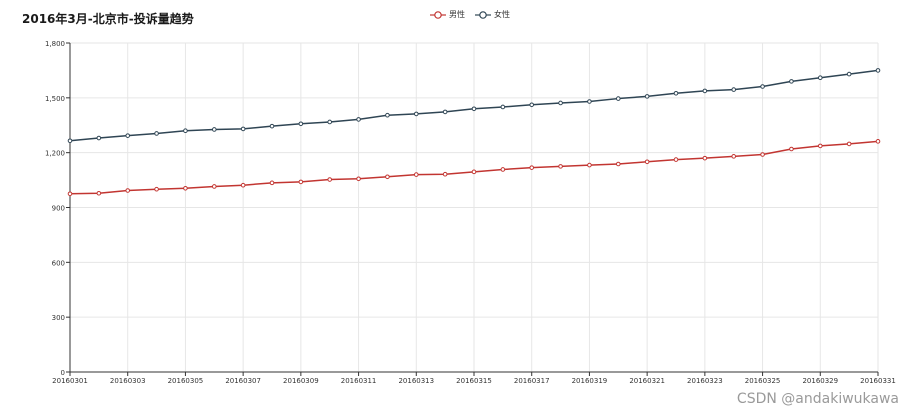 The height and width of the screenshot is (411, 913). What do you see at coordinates (55, 44) in the screenshot?
I see `y-tick-label: 1,800` at bounding box center [55, 44].